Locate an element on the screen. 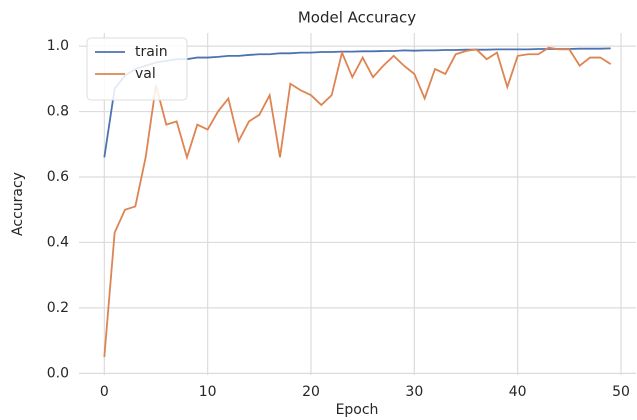  x-axis-label: Epoch is located at coordinates (357, 410).